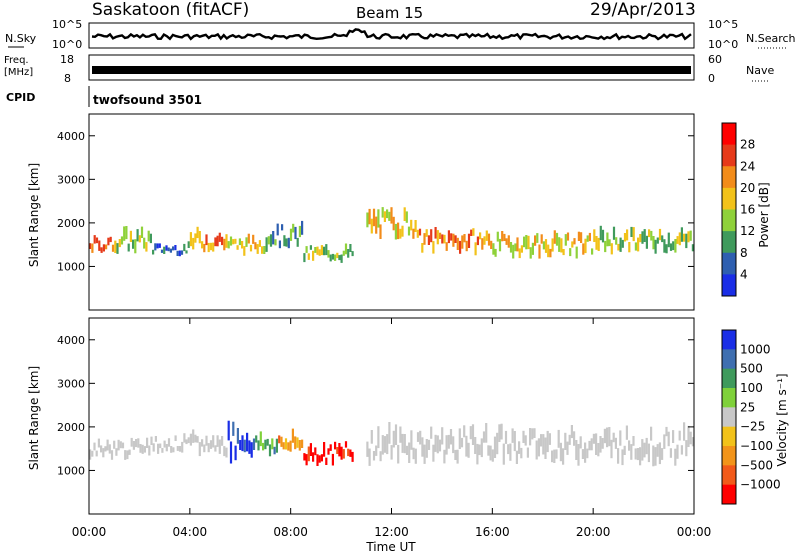  What do you see at coordinates (89, 532) in the screenshot?
I see `x-tick-label: 00:00` at bounding box center [89, 532].